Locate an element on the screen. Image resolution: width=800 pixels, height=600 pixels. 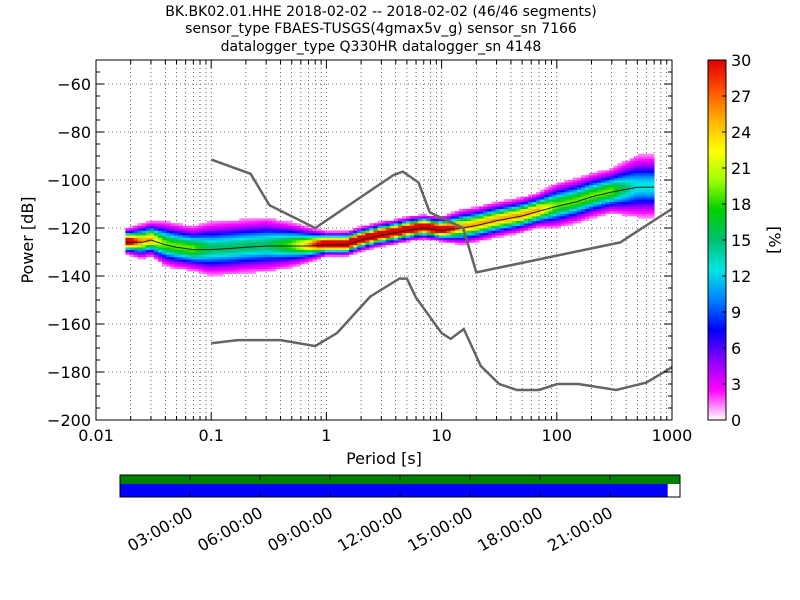
timeline-tick-label: 03:00:00 is located at coordinates (160, 529).